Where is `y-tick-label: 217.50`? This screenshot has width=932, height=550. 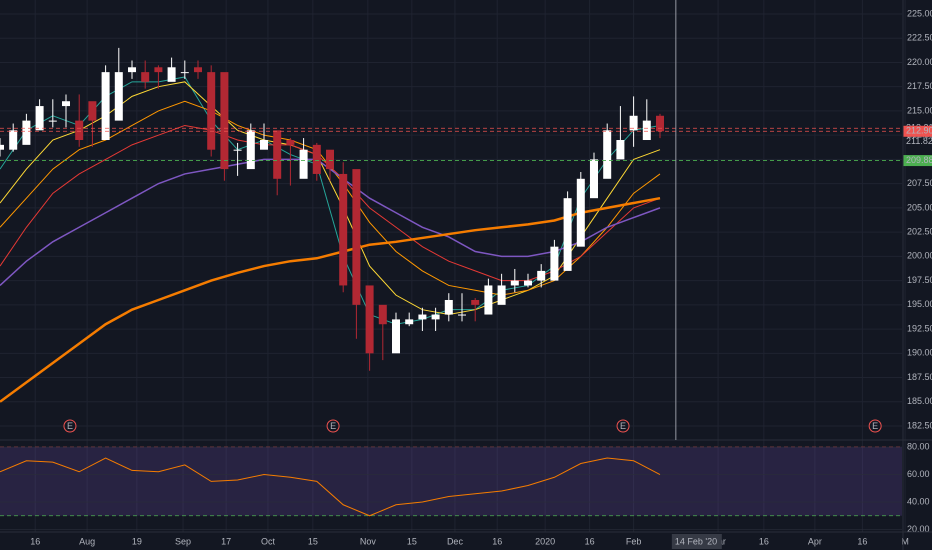
y-tick-label: 217.50 is located at coordinates (919, 86).